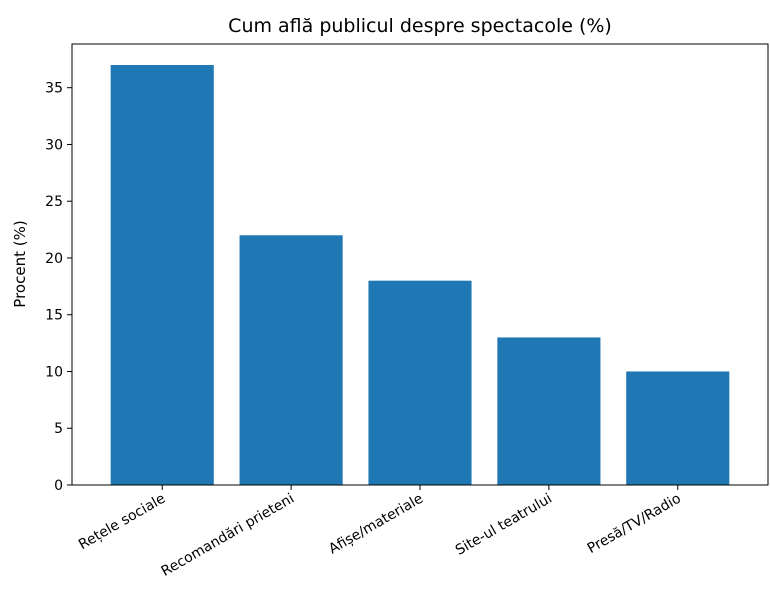 Image resolution: width=770 pixels, height=611 pixels. Describe the element at coordinates (122, 522) in the screenshot. I see `x-tick-label: Rețele sociale` at that location.